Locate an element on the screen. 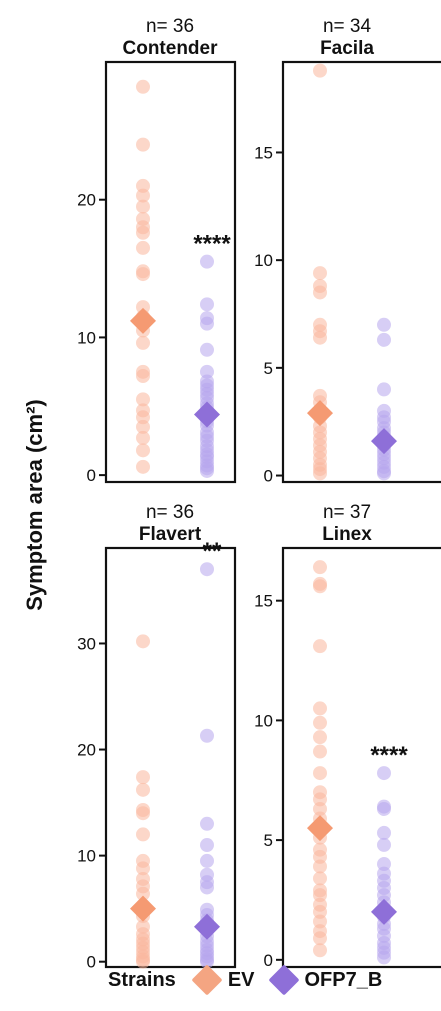 The width and height of the screenshot is (441, 1011). legend-ev-diamond-icon is located at coordinates (207, 980).